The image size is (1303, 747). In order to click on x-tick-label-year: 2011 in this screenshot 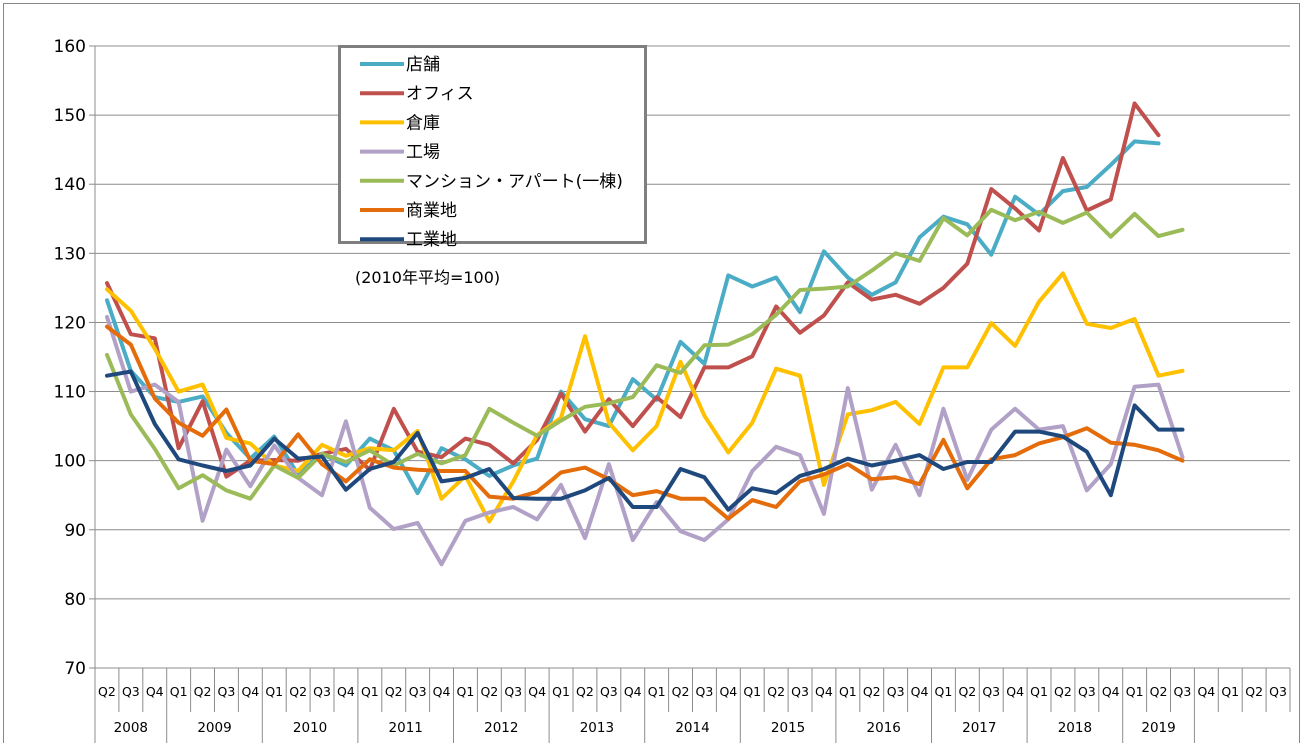, I will do `click(406, 728)`.